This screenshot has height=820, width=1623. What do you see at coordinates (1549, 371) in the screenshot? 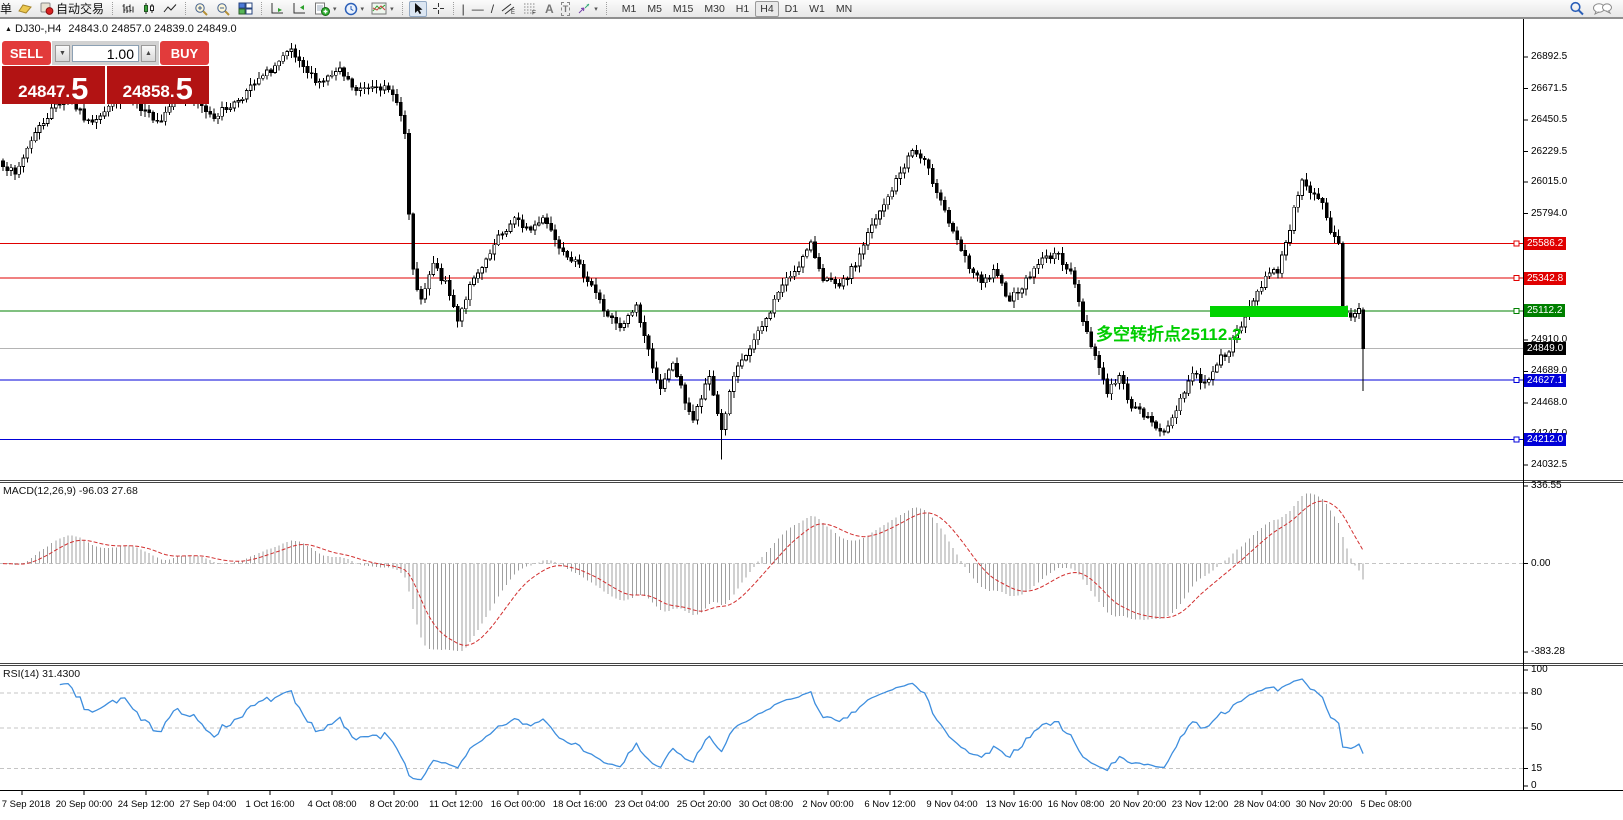
I see `price-tick-label: 24689.0` at bounding box center [1549, 371].